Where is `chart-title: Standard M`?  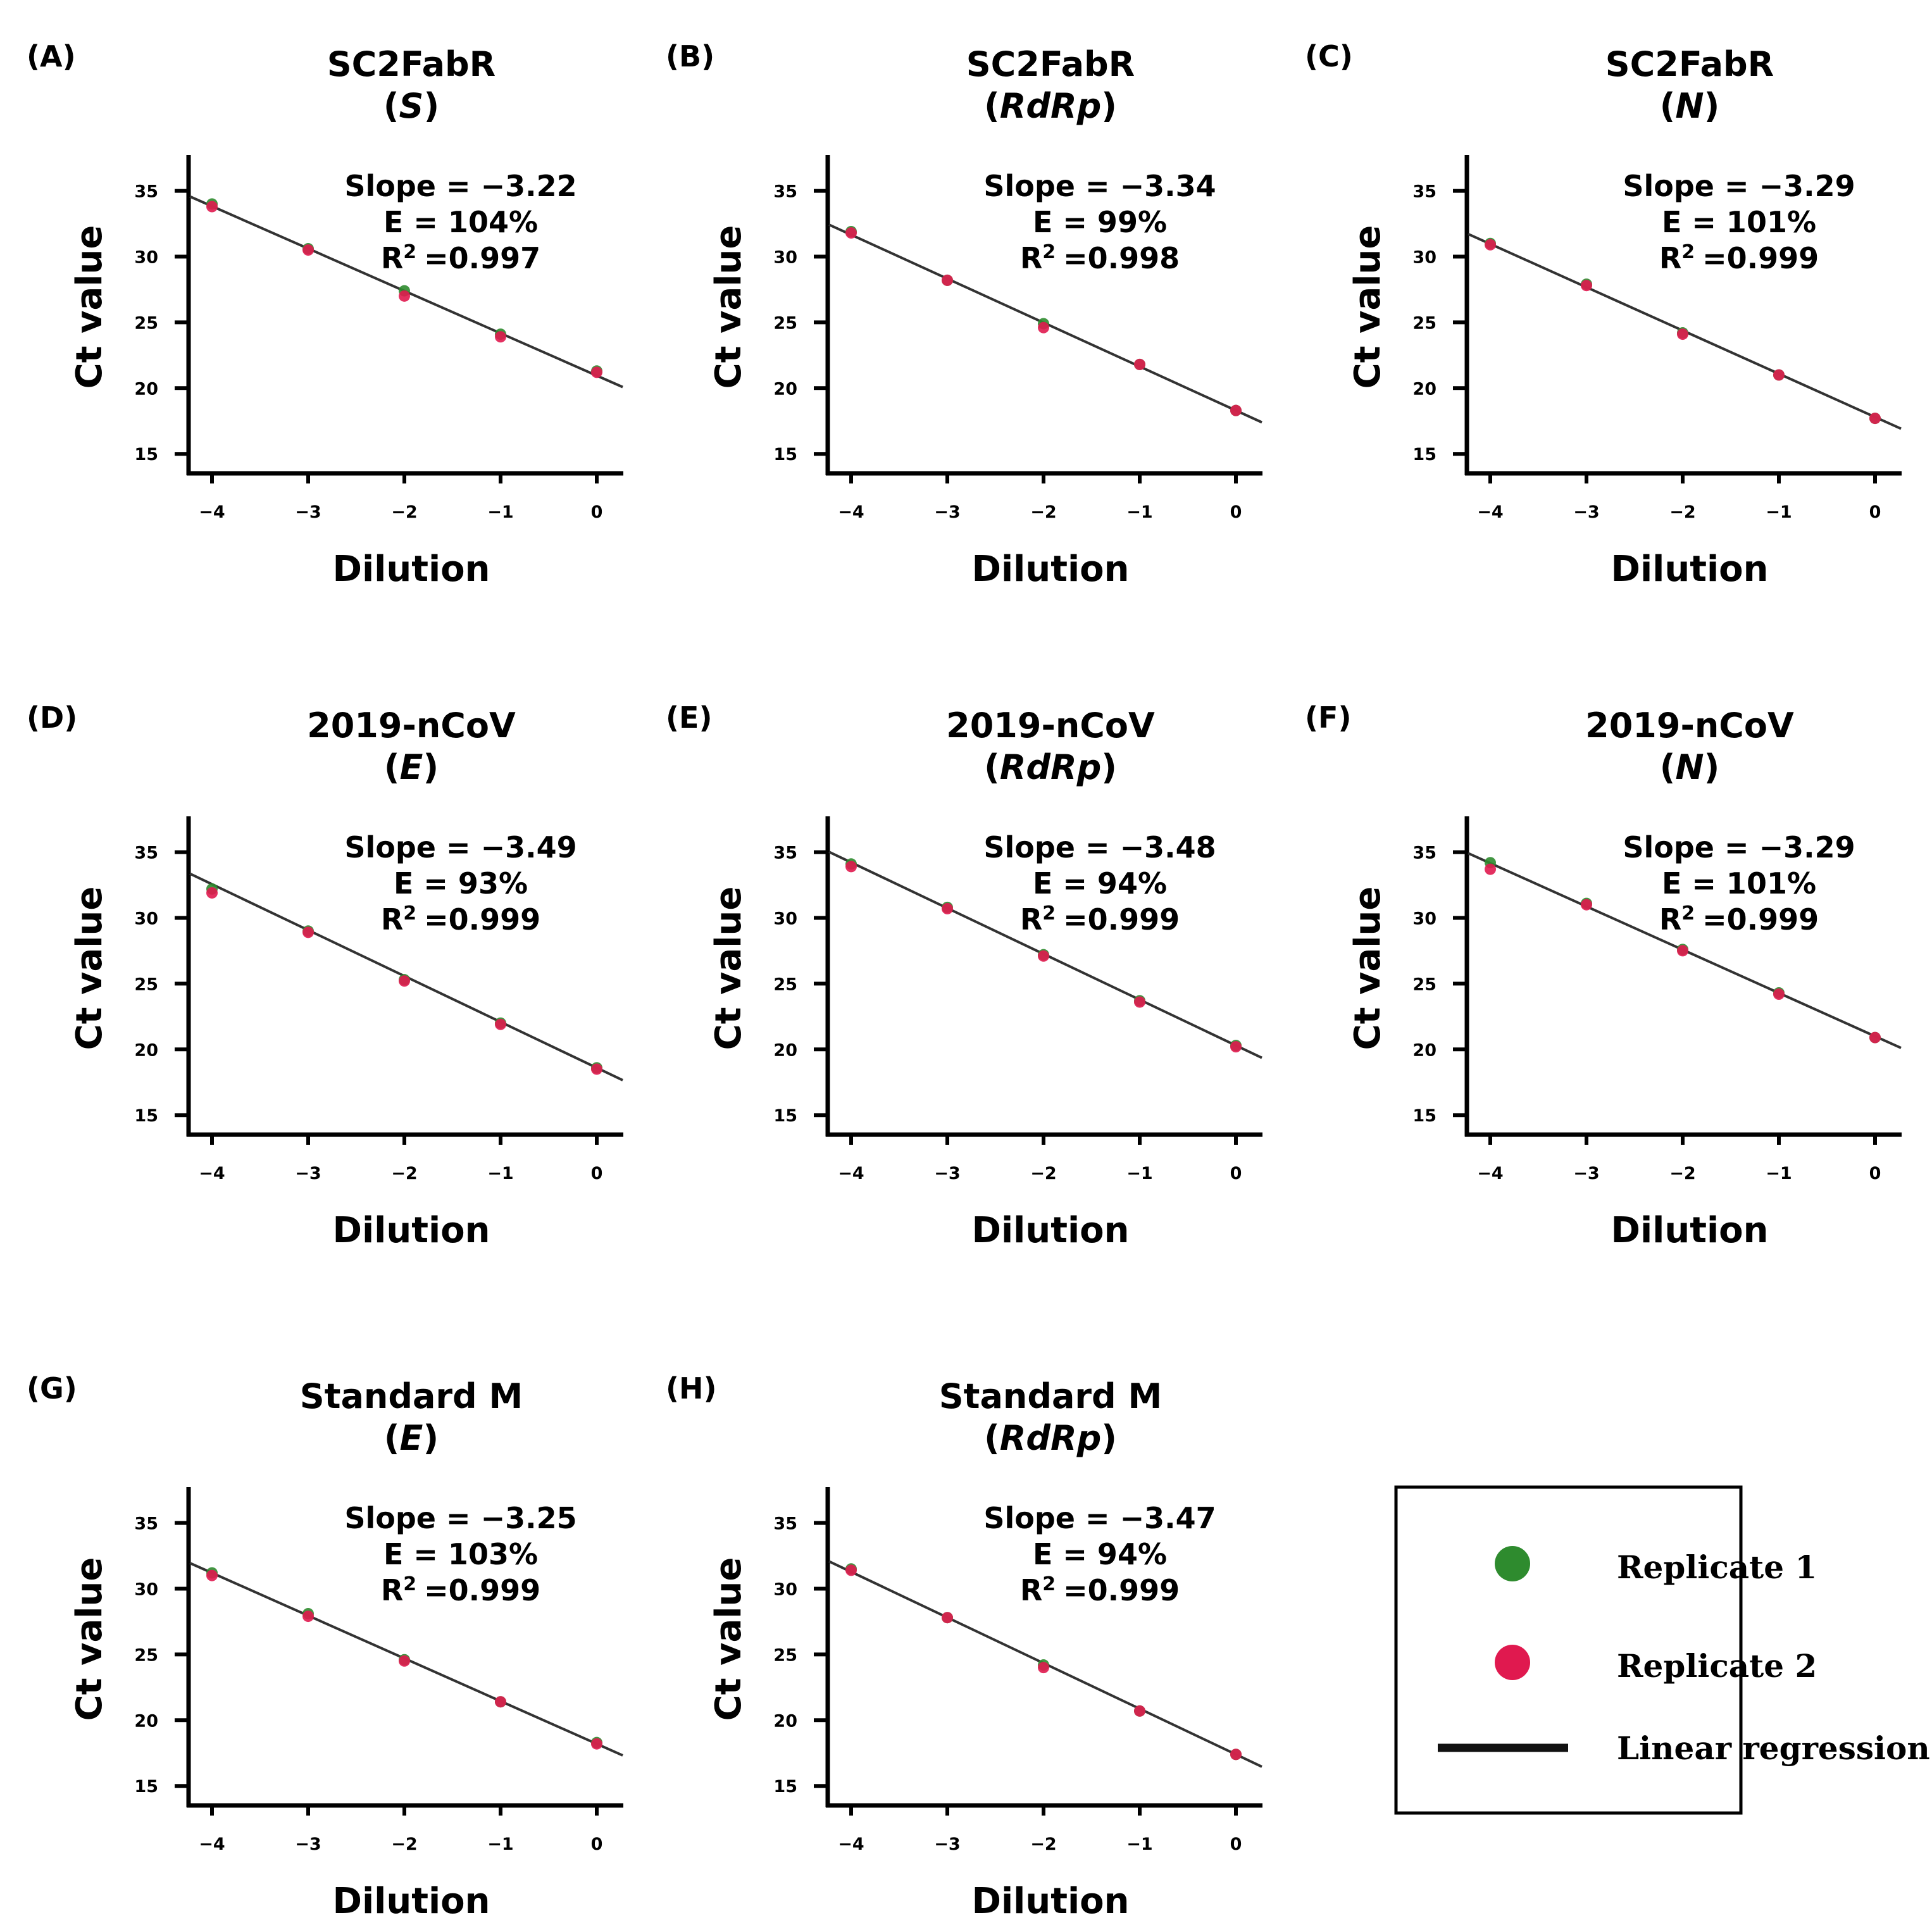
chart-title: Standard M is located at coordinates (1050, 1396).